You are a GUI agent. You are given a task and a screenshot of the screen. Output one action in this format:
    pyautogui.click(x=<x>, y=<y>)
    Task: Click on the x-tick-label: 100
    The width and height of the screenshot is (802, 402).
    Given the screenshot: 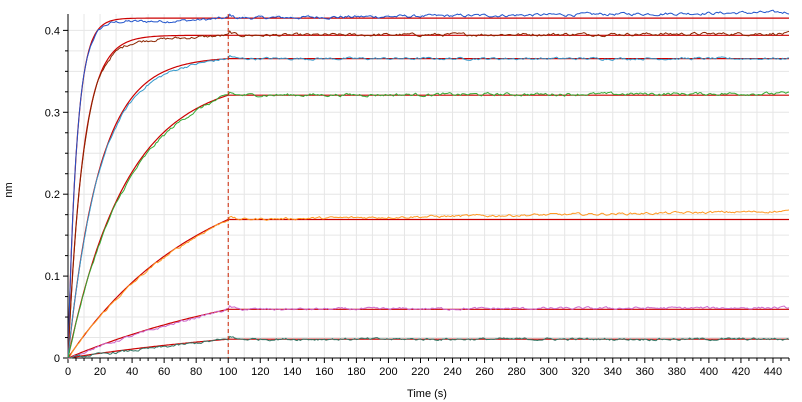 What is the action you would take?
    pyautogui.click(x=228, y=372)
    